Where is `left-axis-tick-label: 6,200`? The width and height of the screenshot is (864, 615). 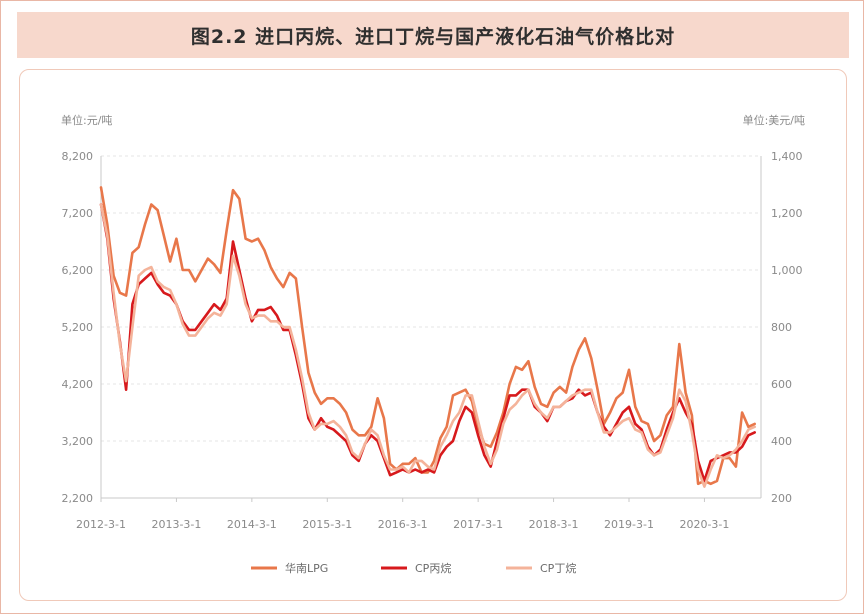
left-axis-tick-label: 6,200 is located at coordinates (78, 270).